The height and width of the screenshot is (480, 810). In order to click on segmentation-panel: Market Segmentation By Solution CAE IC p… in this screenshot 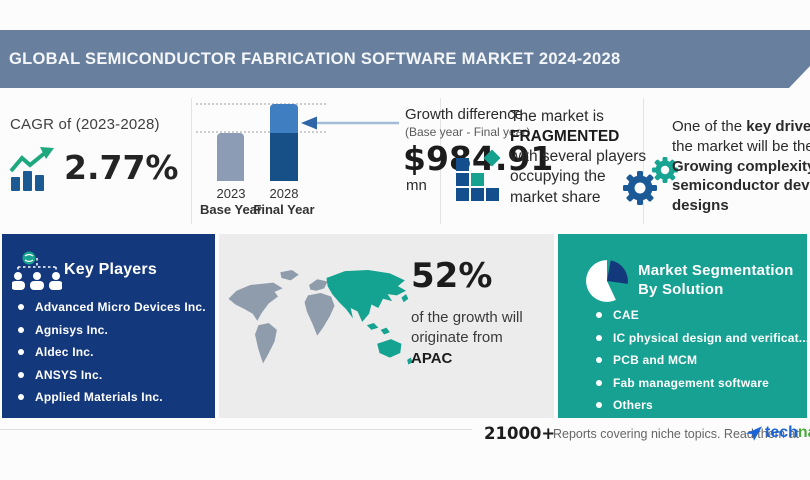, I will do `click(683, 327)`.